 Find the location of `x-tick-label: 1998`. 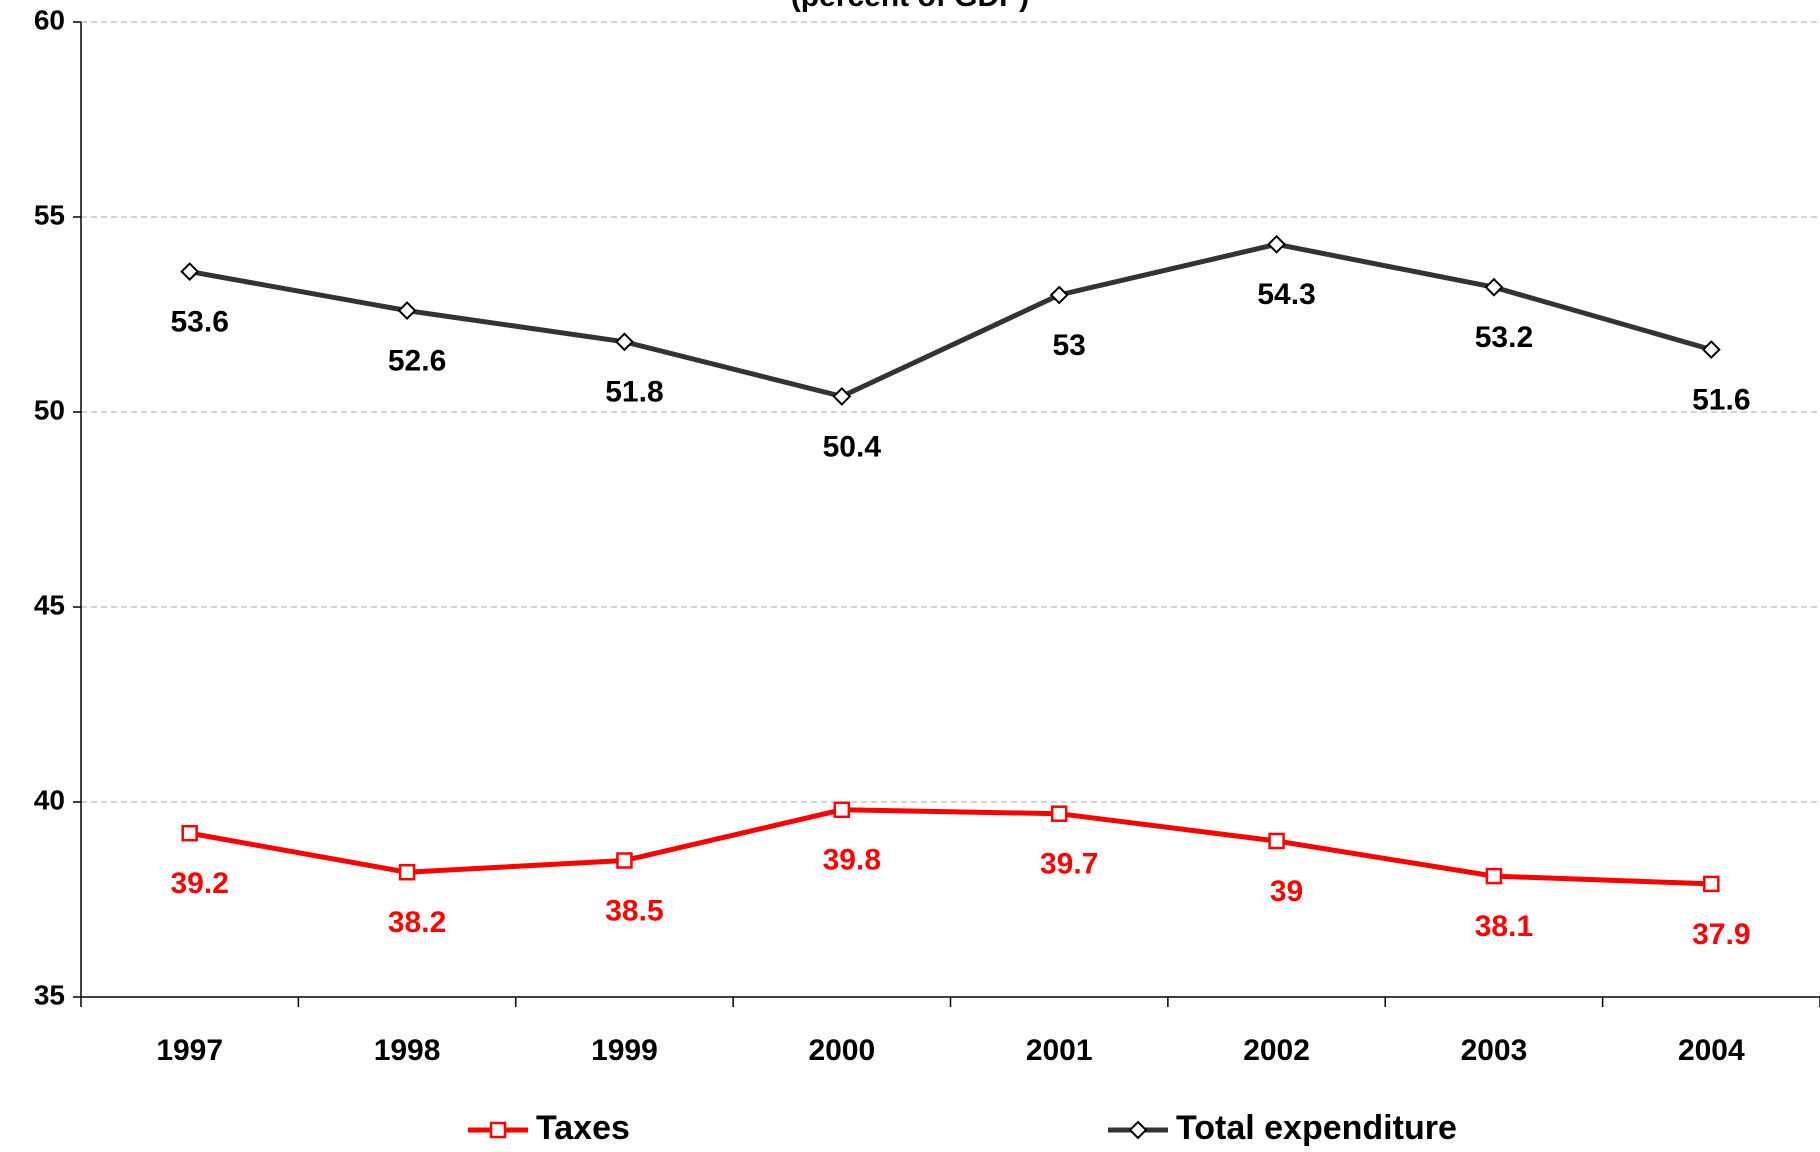

x-tick-label: 1998 is located at coordinates (407, 1050).